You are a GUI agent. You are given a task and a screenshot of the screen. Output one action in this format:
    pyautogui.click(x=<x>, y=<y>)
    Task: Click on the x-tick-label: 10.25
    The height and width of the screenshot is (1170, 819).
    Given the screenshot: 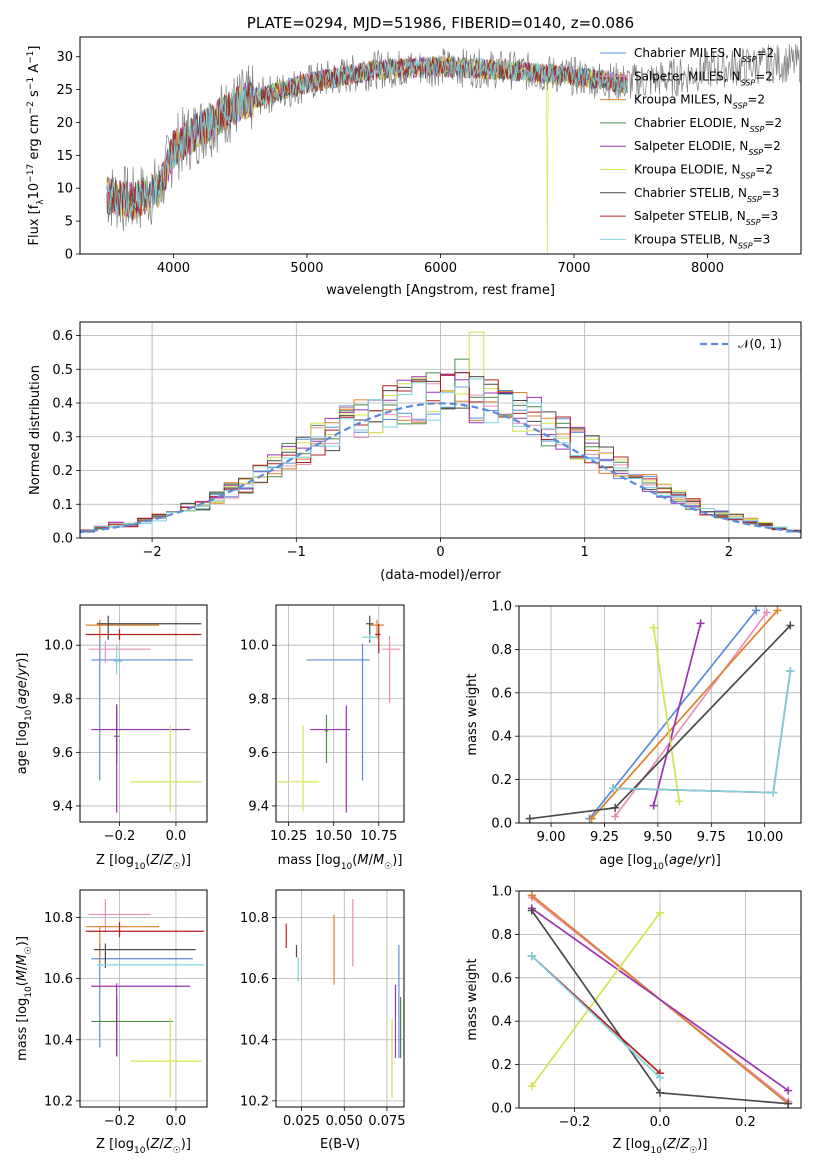 What is the action you would take?
    pyautogui.click(x=288, y=836)
    